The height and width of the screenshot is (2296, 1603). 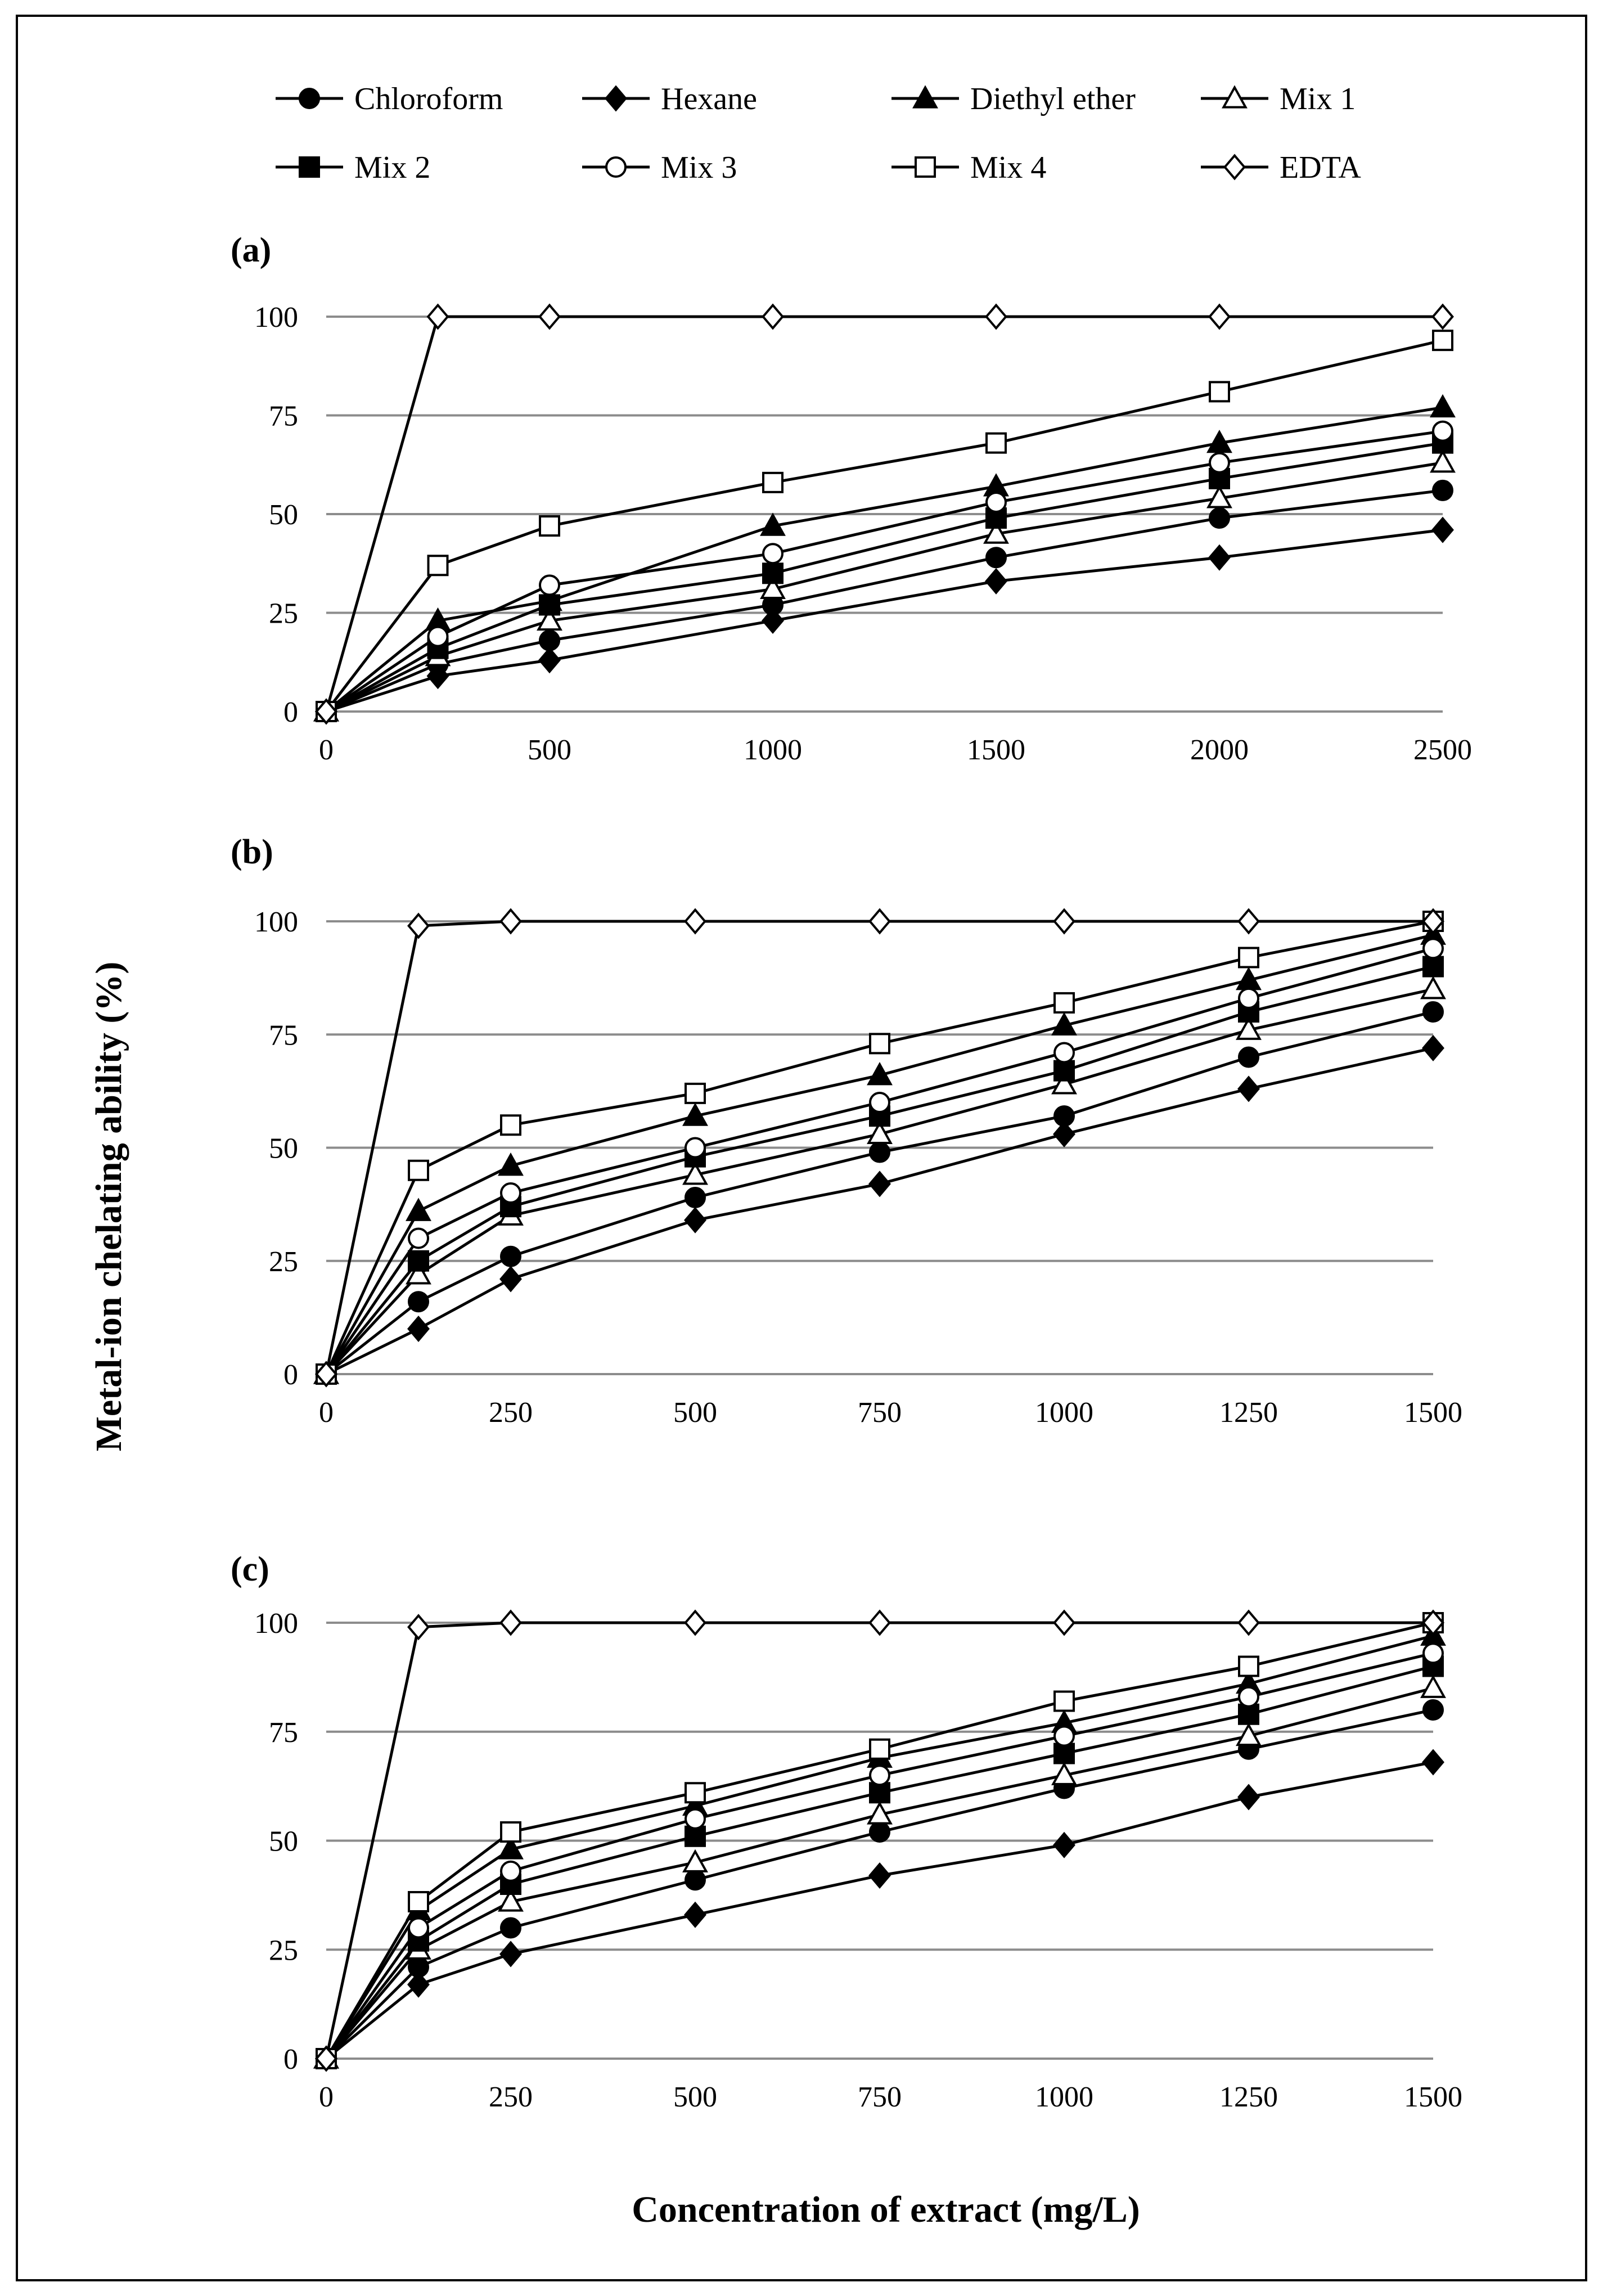 What do you see at coordinates (511, 1413) in the screenshot?
I see `x-tick-label: 250` at bounding box center [511, 1413].